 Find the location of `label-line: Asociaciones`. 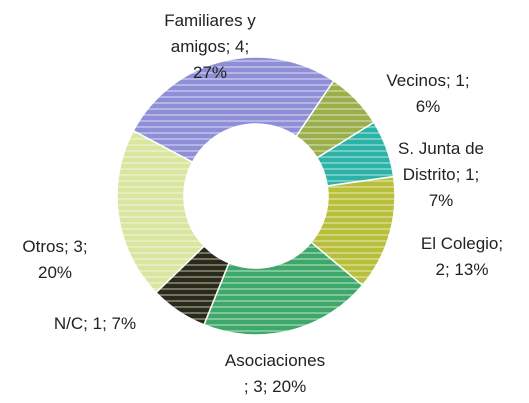

label-line: Asociaciones is located at coordinates (275, 360).